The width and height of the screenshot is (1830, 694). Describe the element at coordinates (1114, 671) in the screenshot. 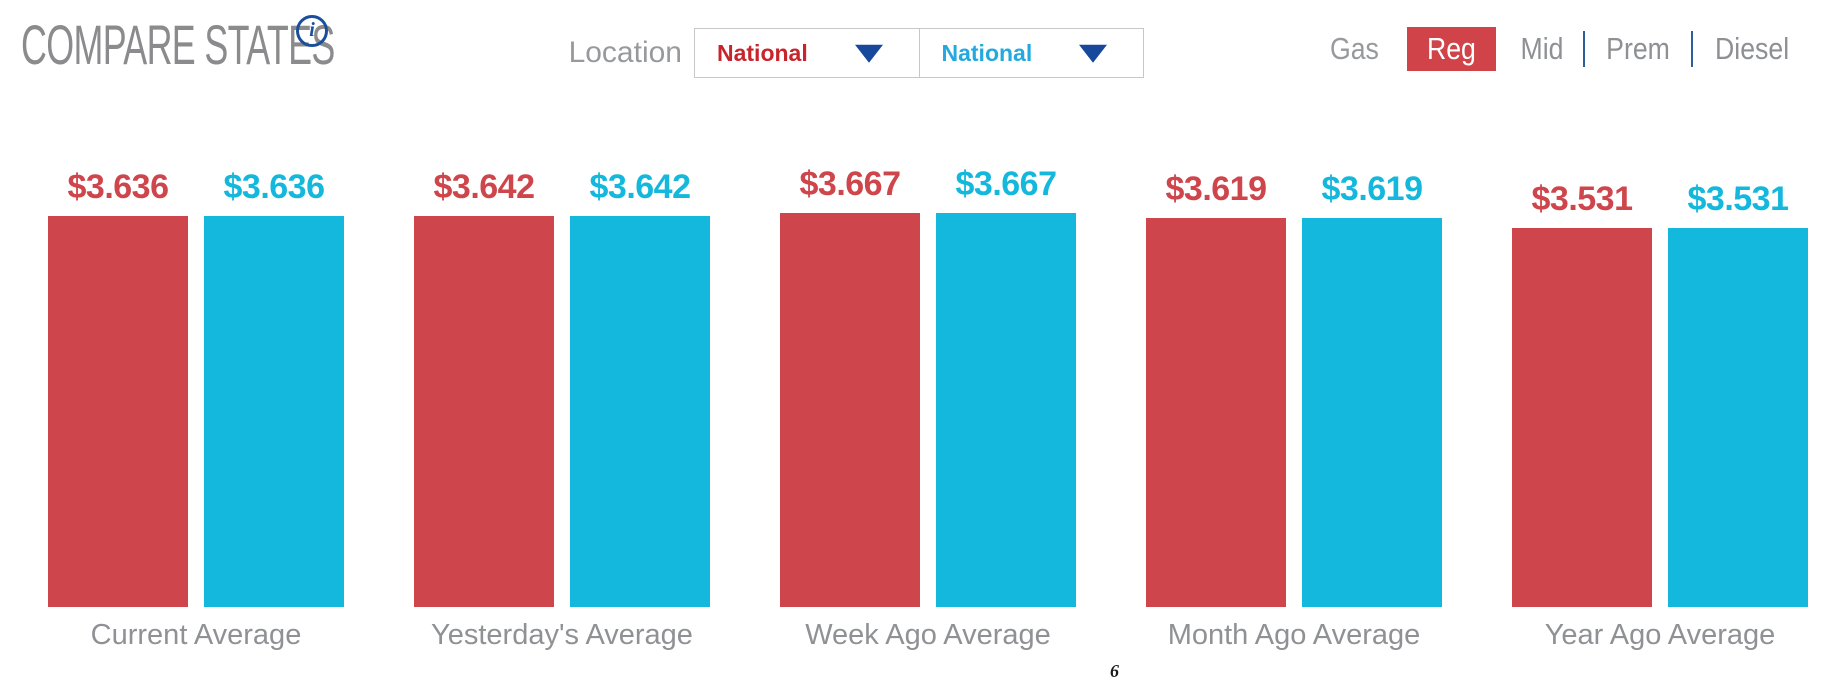

I see `footnote-mark: 6` at that location.